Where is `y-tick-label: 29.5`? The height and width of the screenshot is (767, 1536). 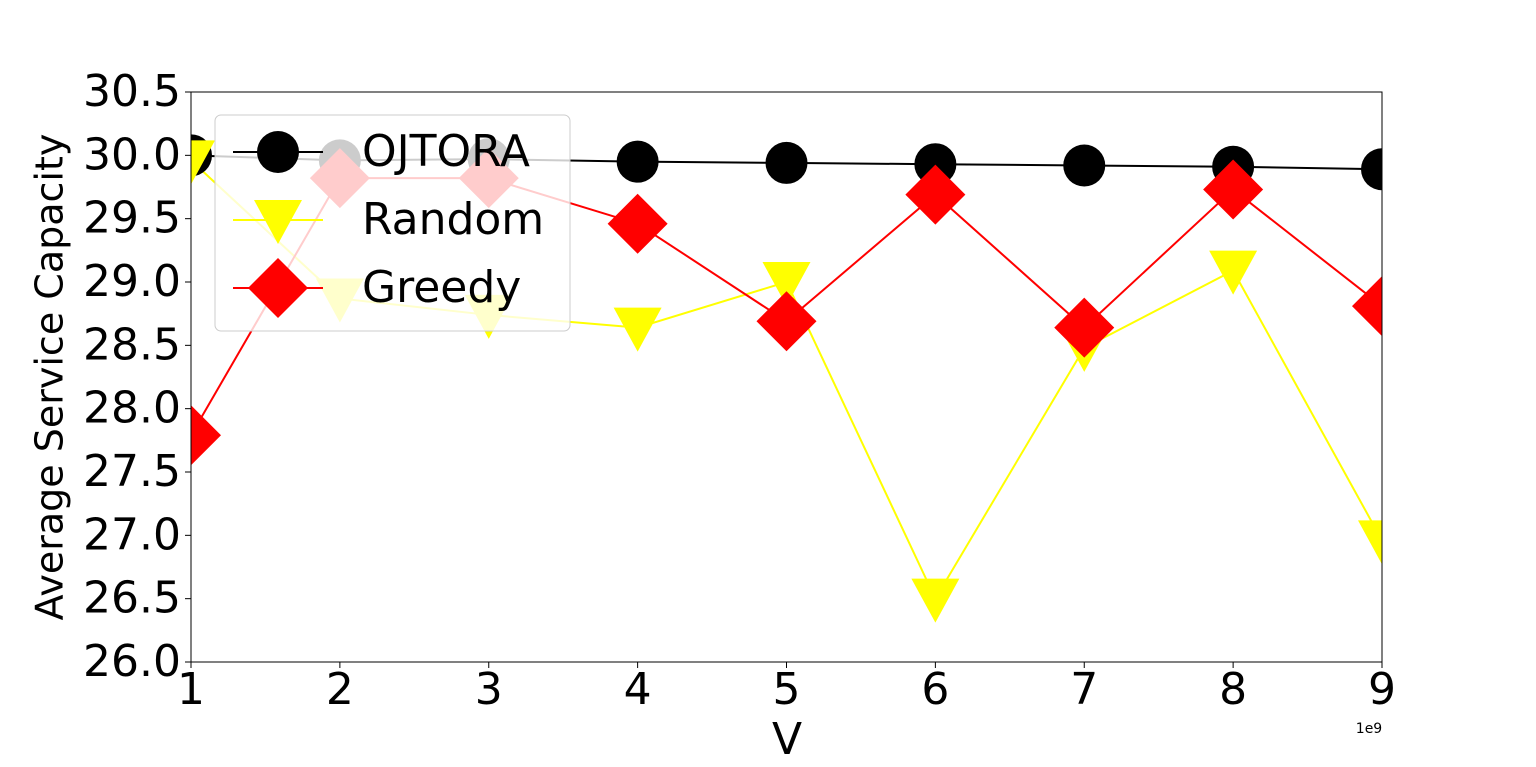
y-tick-label: 29.5 is located at coordinates (132, 218).